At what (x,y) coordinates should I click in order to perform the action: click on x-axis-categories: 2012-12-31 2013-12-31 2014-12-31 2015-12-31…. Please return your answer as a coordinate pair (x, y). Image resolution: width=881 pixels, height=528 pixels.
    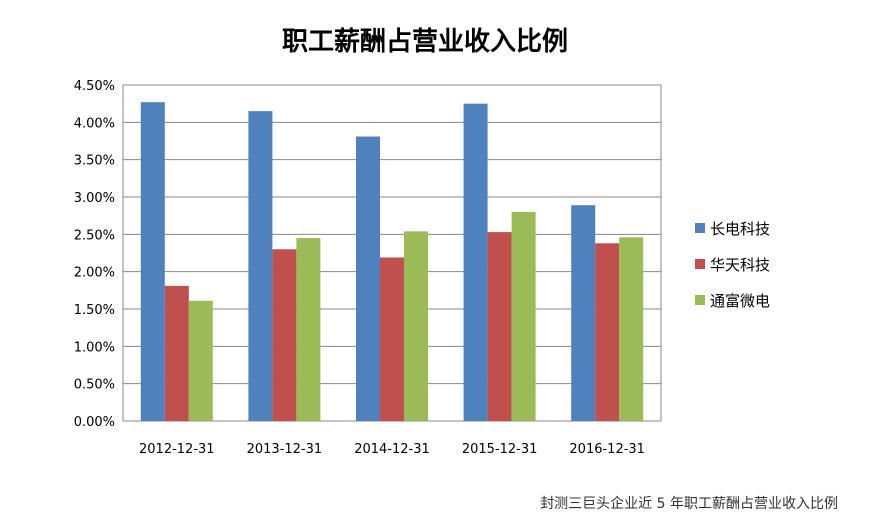
    Looking at the image, I should click on (392, 449).